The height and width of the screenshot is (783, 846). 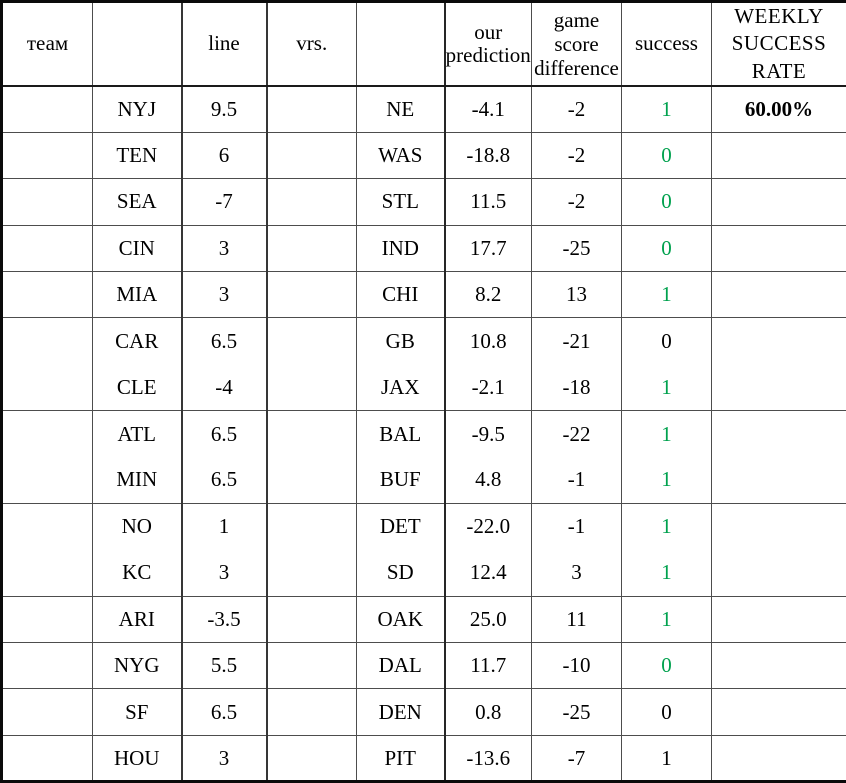 I want to click on prediction-cell: 8.2, so click(x=488, y=294).